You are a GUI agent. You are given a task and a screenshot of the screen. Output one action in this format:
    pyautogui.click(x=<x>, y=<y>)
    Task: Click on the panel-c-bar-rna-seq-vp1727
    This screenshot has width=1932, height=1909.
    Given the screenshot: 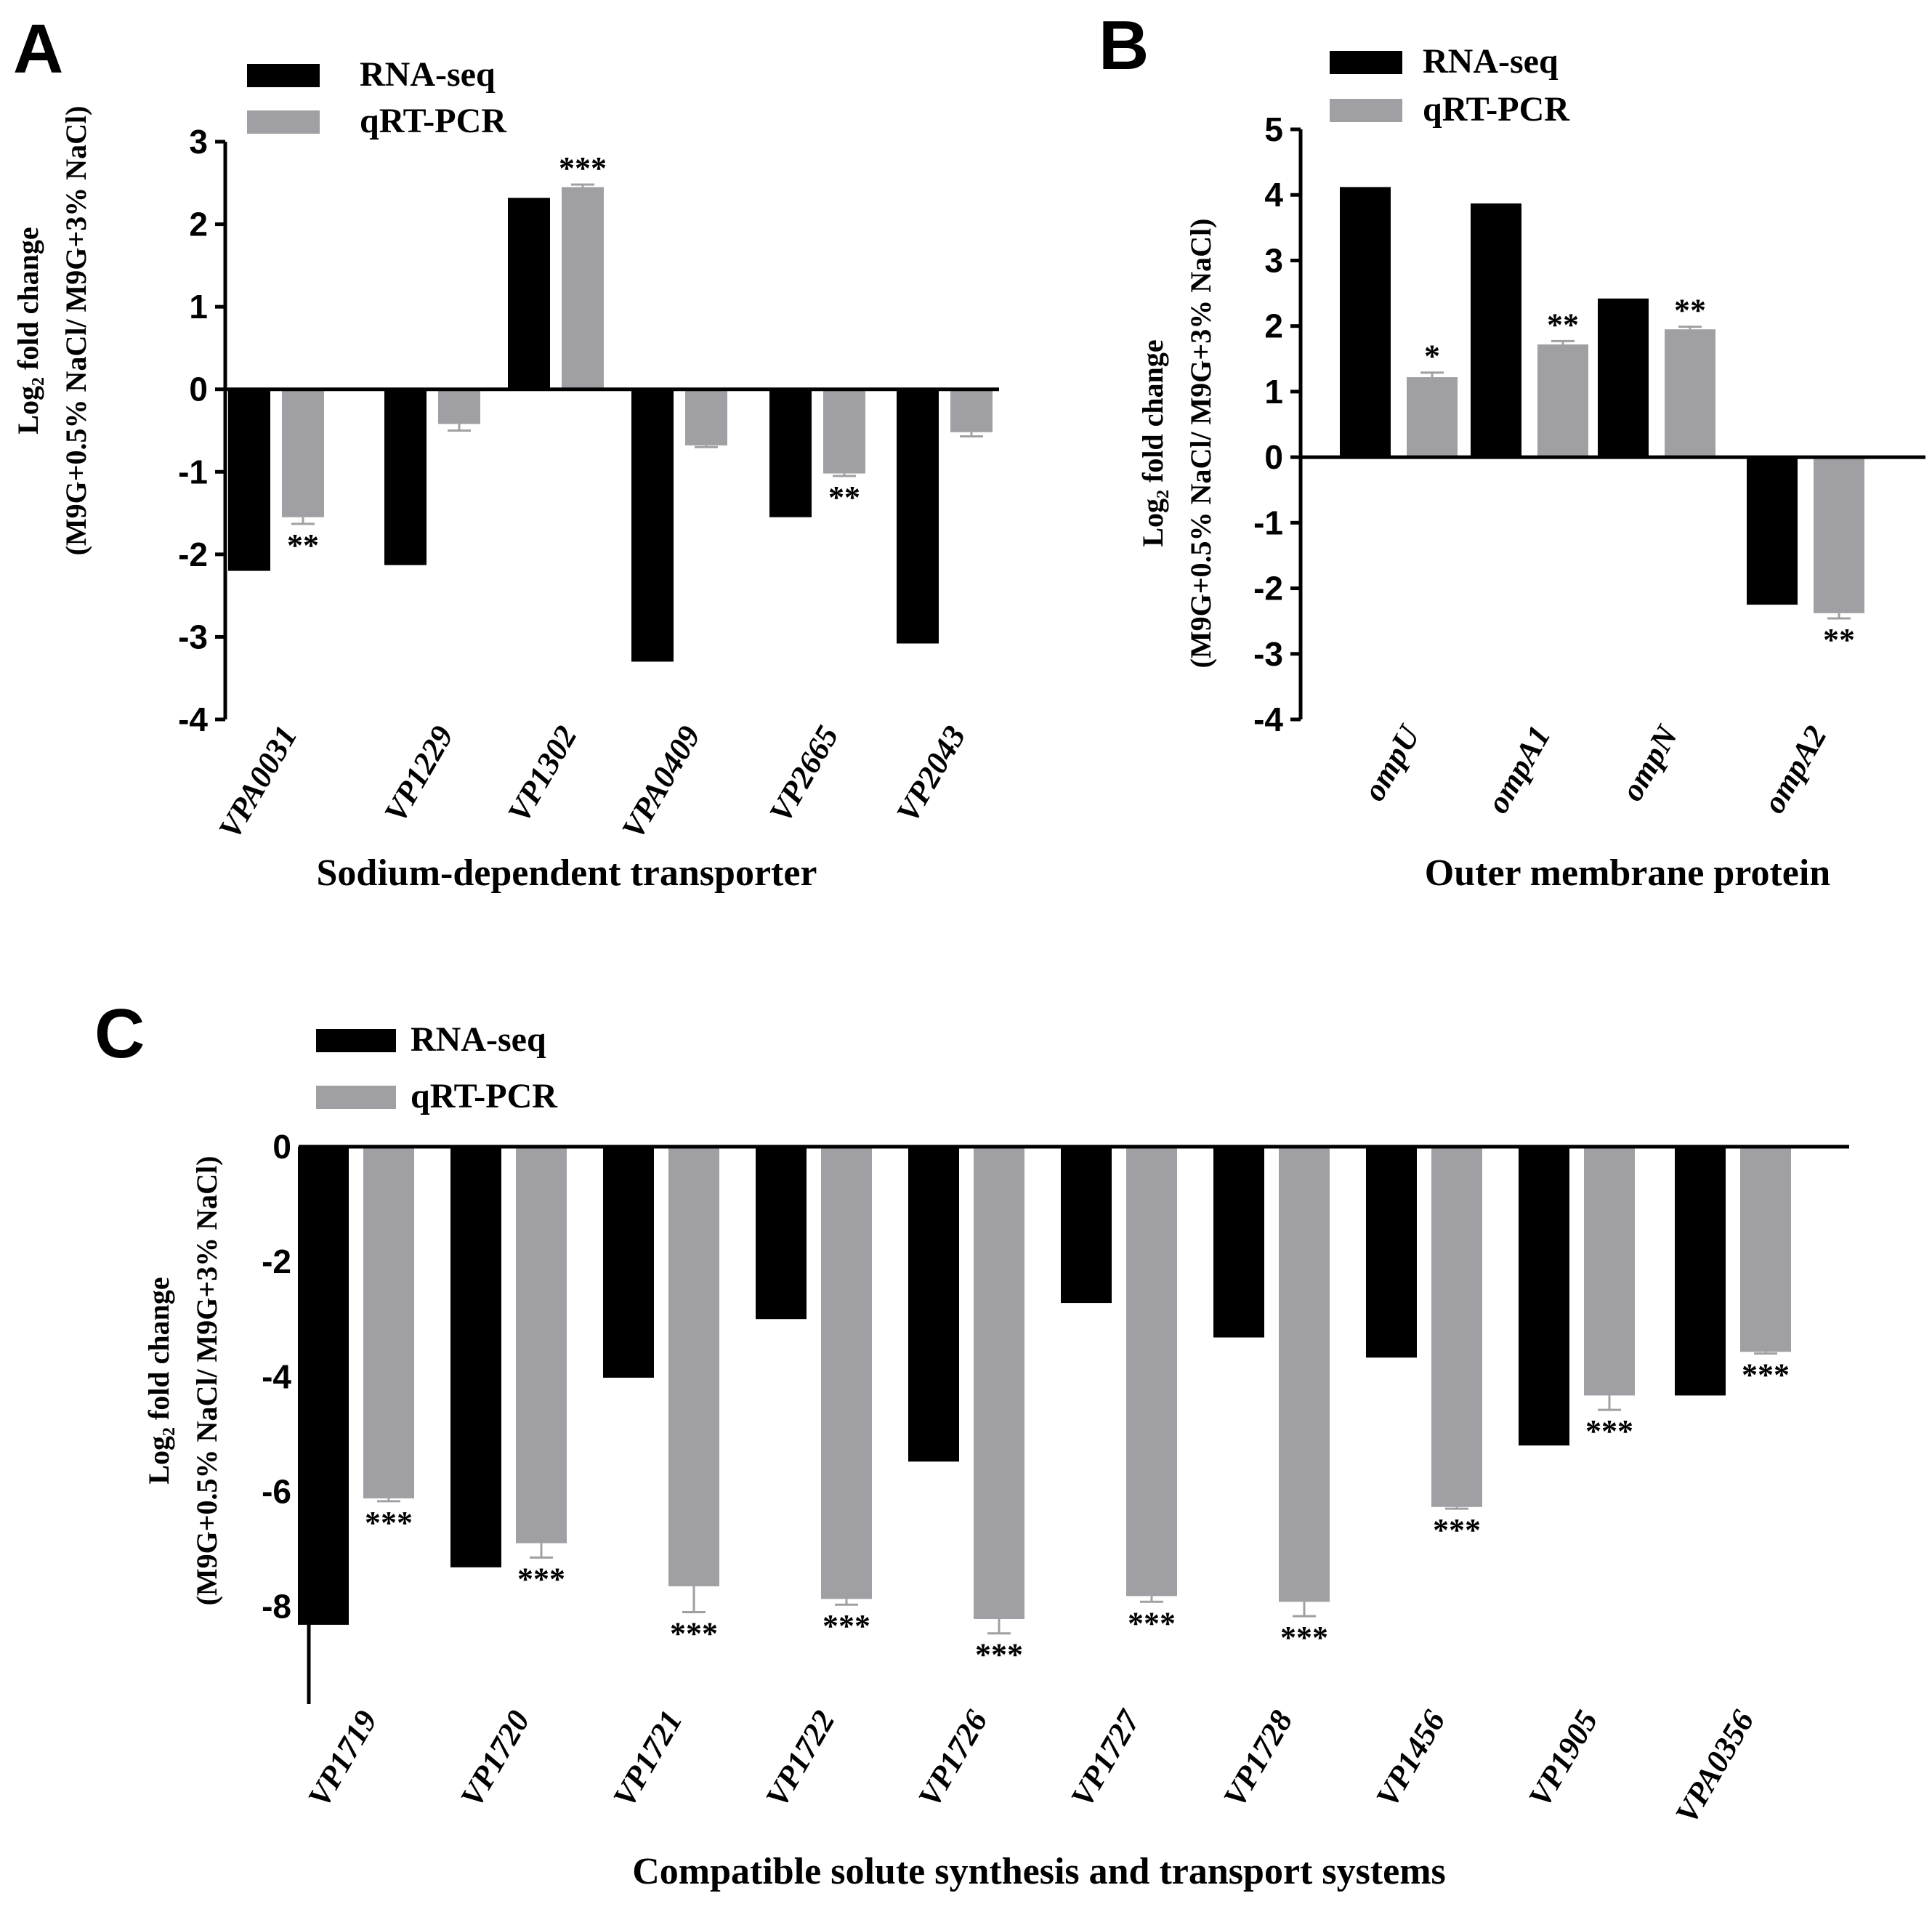 What is the action you would take?
    pyautogui.click(x=1086, y=1226)
    